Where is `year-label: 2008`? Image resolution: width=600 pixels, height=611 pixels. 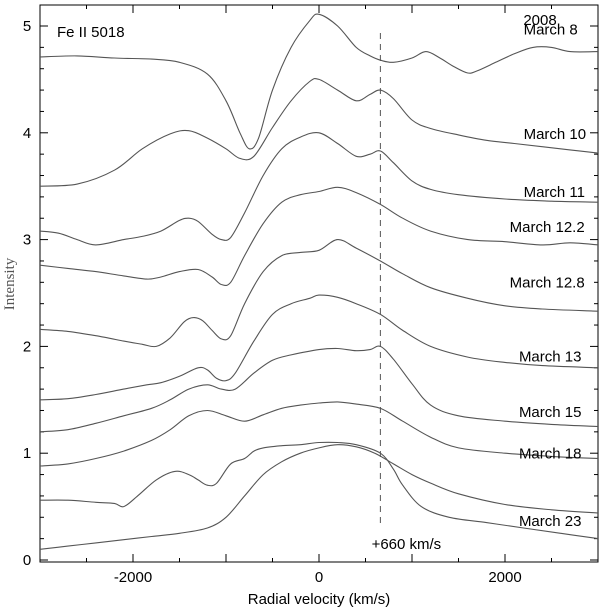
year-label: 2008 is located at coordinates (539, 20).